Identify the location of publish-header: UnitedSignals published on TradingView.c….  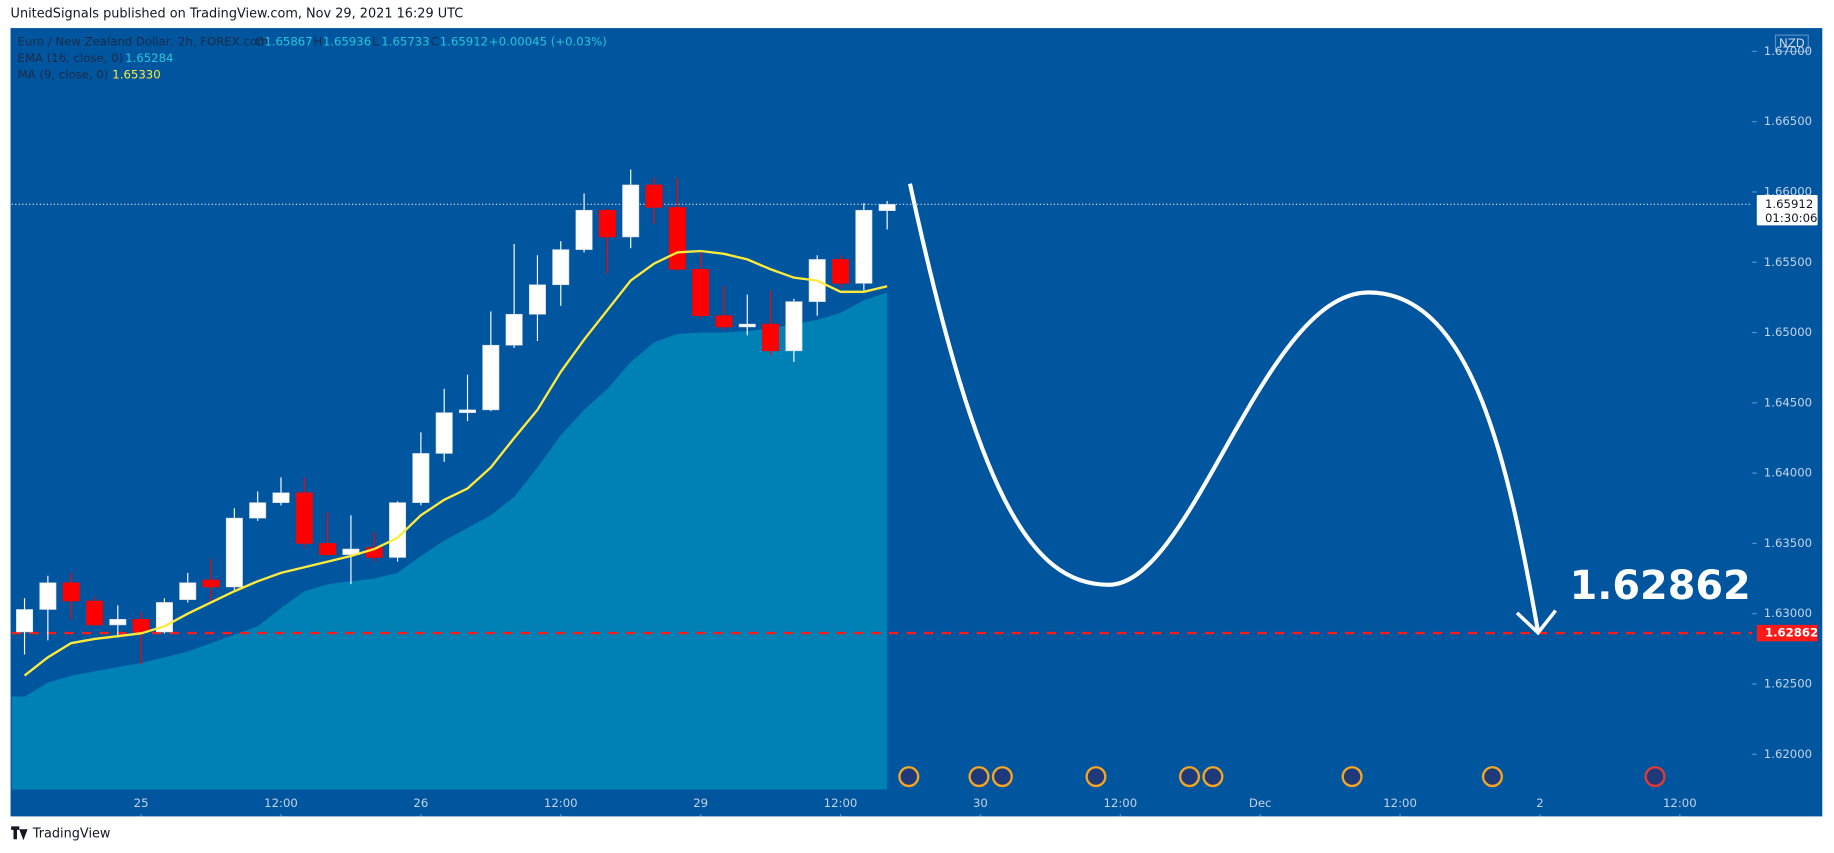
(237, 14).